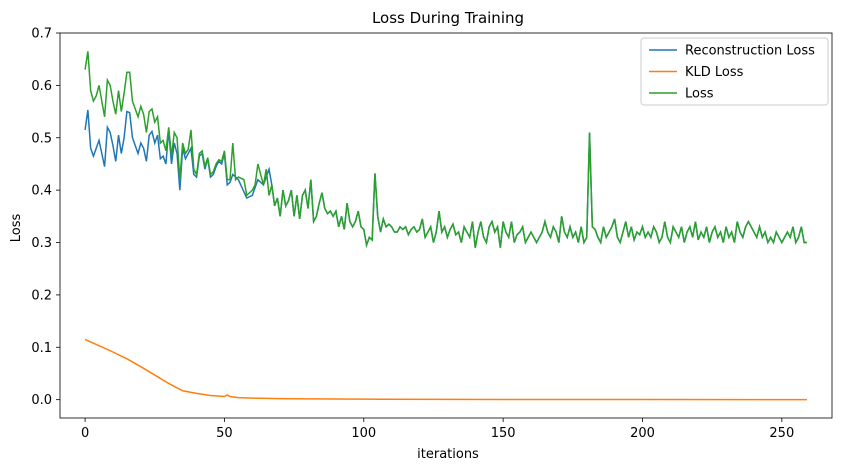 This screenshot has width=846, height=470. I want to click on legend: Reconstruction Loss KLD Loss Loss, so click(734, 71).